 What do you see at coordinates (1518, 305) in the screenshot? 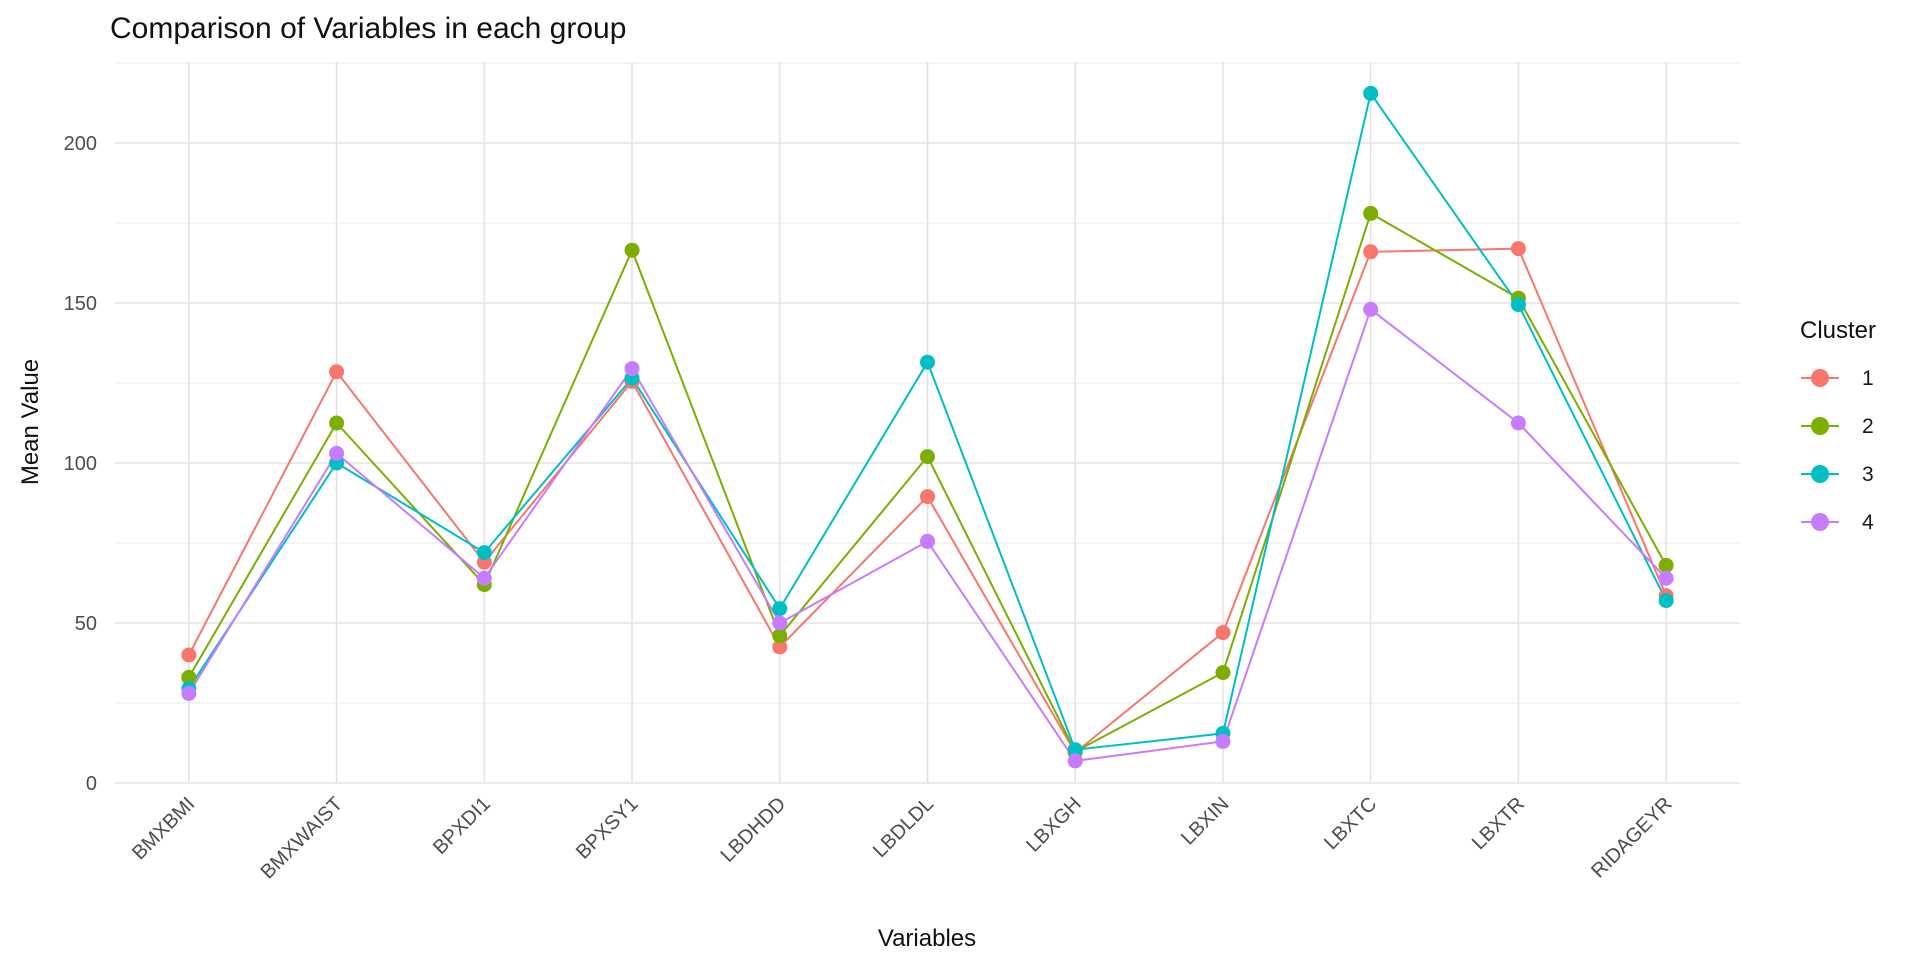
I see `data-point-cluster3-LBXTR` at bounding box center [1518, 305].